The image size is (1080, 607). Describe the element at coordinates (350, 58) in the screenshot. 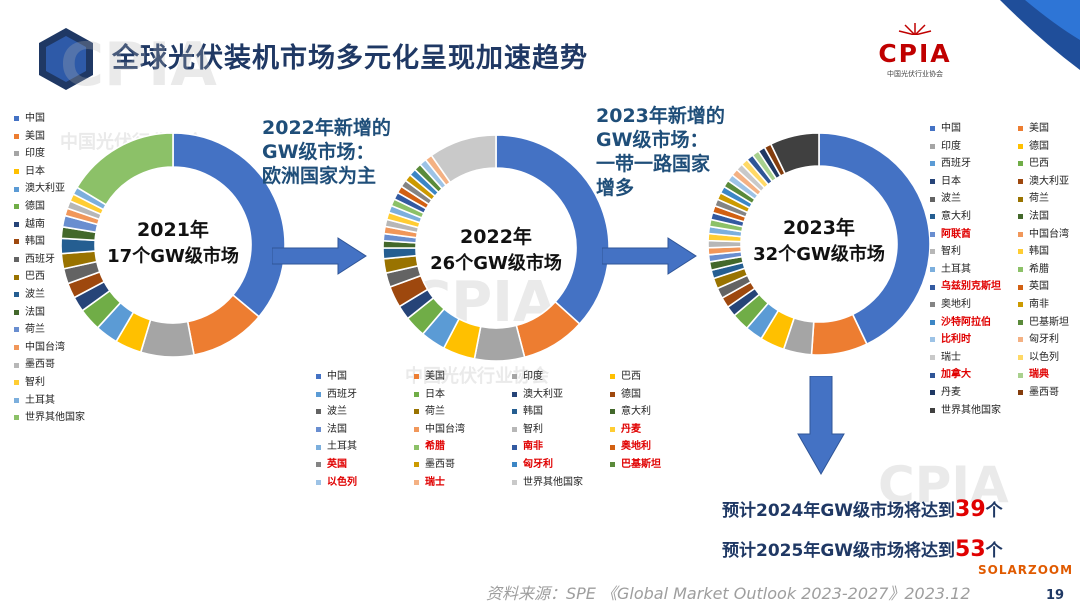

I see `page-title: 全球光伏装机市场多元化呈现加速趋势` at that location.